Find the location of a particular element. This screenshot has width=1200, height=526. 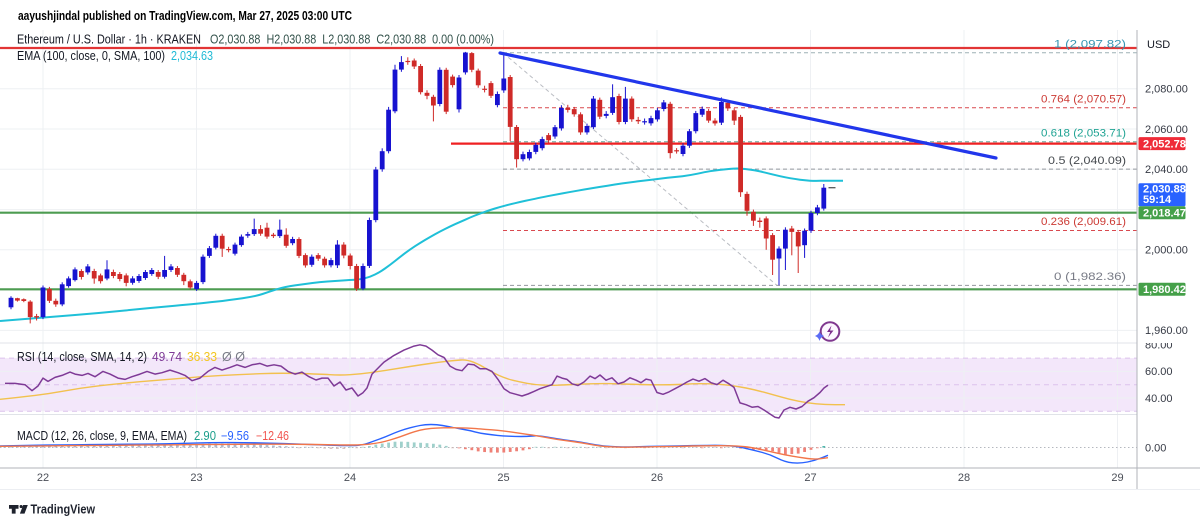

svg-text: EMA (100, close, 0, SMA, 100) is located at coordinates (91, 56).